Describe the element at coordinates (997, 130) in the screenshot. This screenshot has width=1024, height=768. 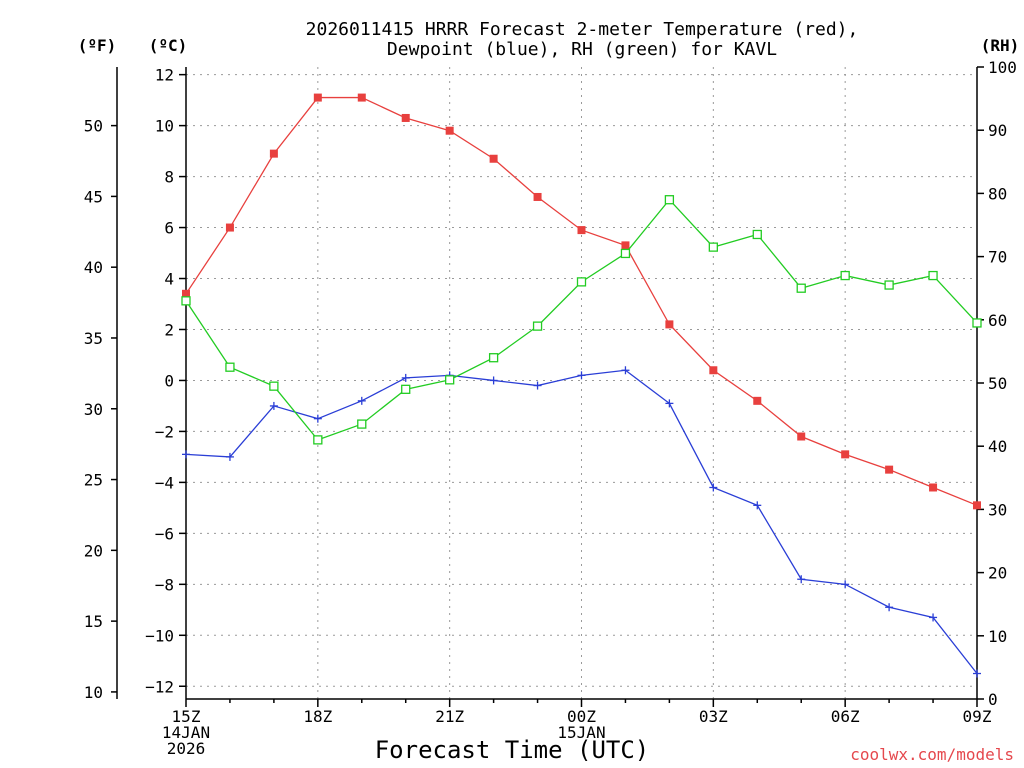
I see `rh-tick-label: 90` at that location.